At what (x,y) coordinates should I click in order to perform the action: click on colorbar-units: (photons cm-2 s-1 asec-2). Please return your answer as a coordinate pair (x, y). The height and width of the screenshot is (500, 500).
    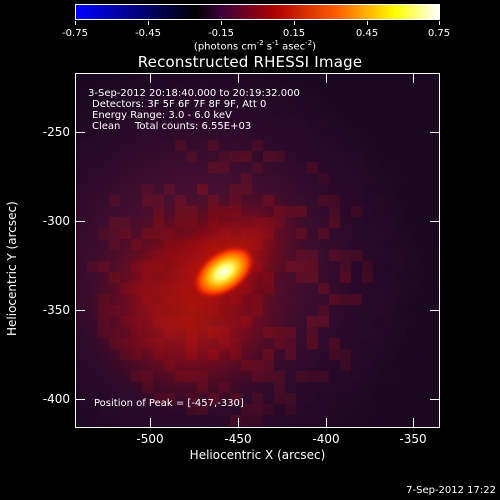
    Looking at the image, I should click on (255, 46).